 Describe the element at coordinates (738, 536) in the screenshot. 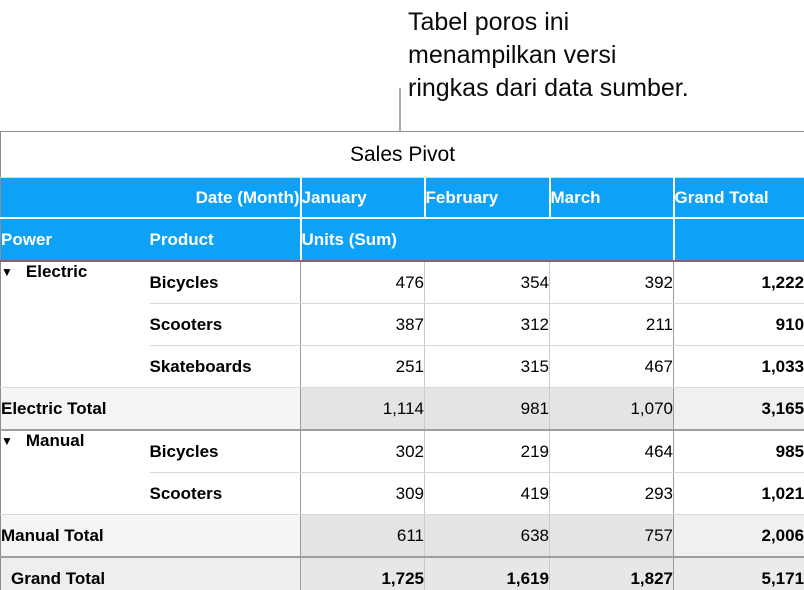

I see `subtotal-grand-cell: 2,006` at that location.